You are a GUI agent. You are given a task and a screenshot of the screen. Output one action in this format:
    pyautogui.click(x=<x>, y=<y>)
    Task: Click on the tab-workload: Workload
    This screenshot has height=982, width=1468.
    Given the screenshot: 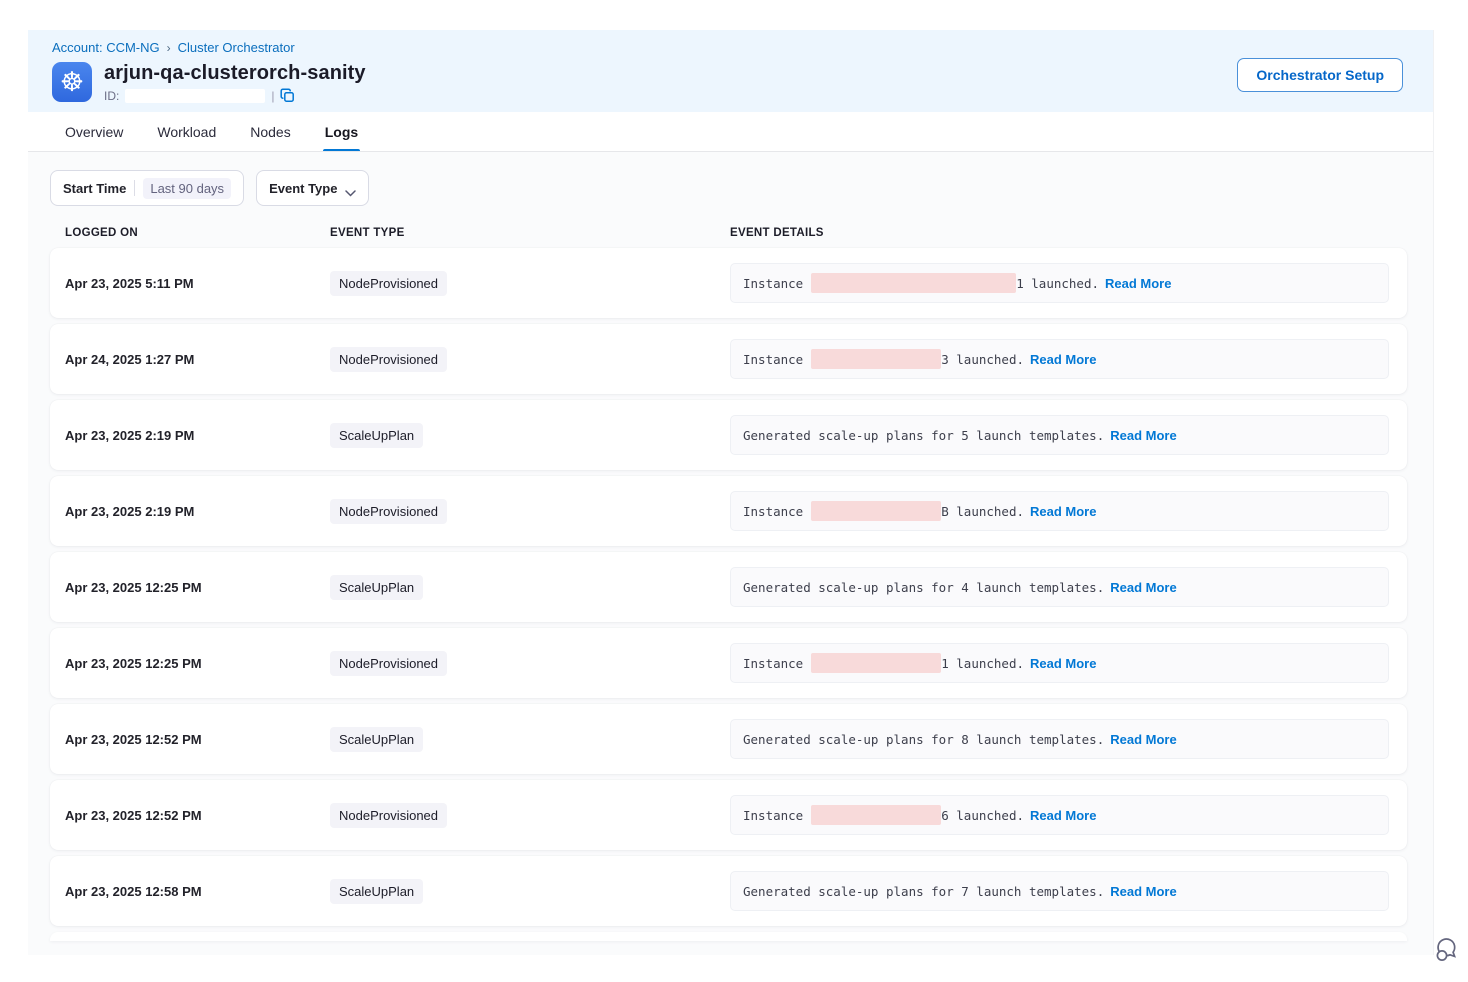 What is the action you would take?
    pyautogui.click(x=187, y=131)
    